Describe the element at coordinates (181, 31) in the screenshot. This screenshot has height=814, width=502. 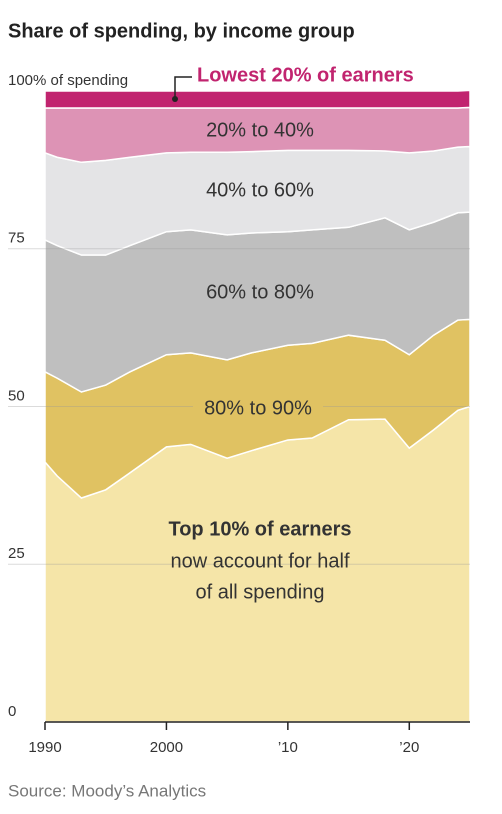
I see `chart-title: Share of spending, by income group` at that location.